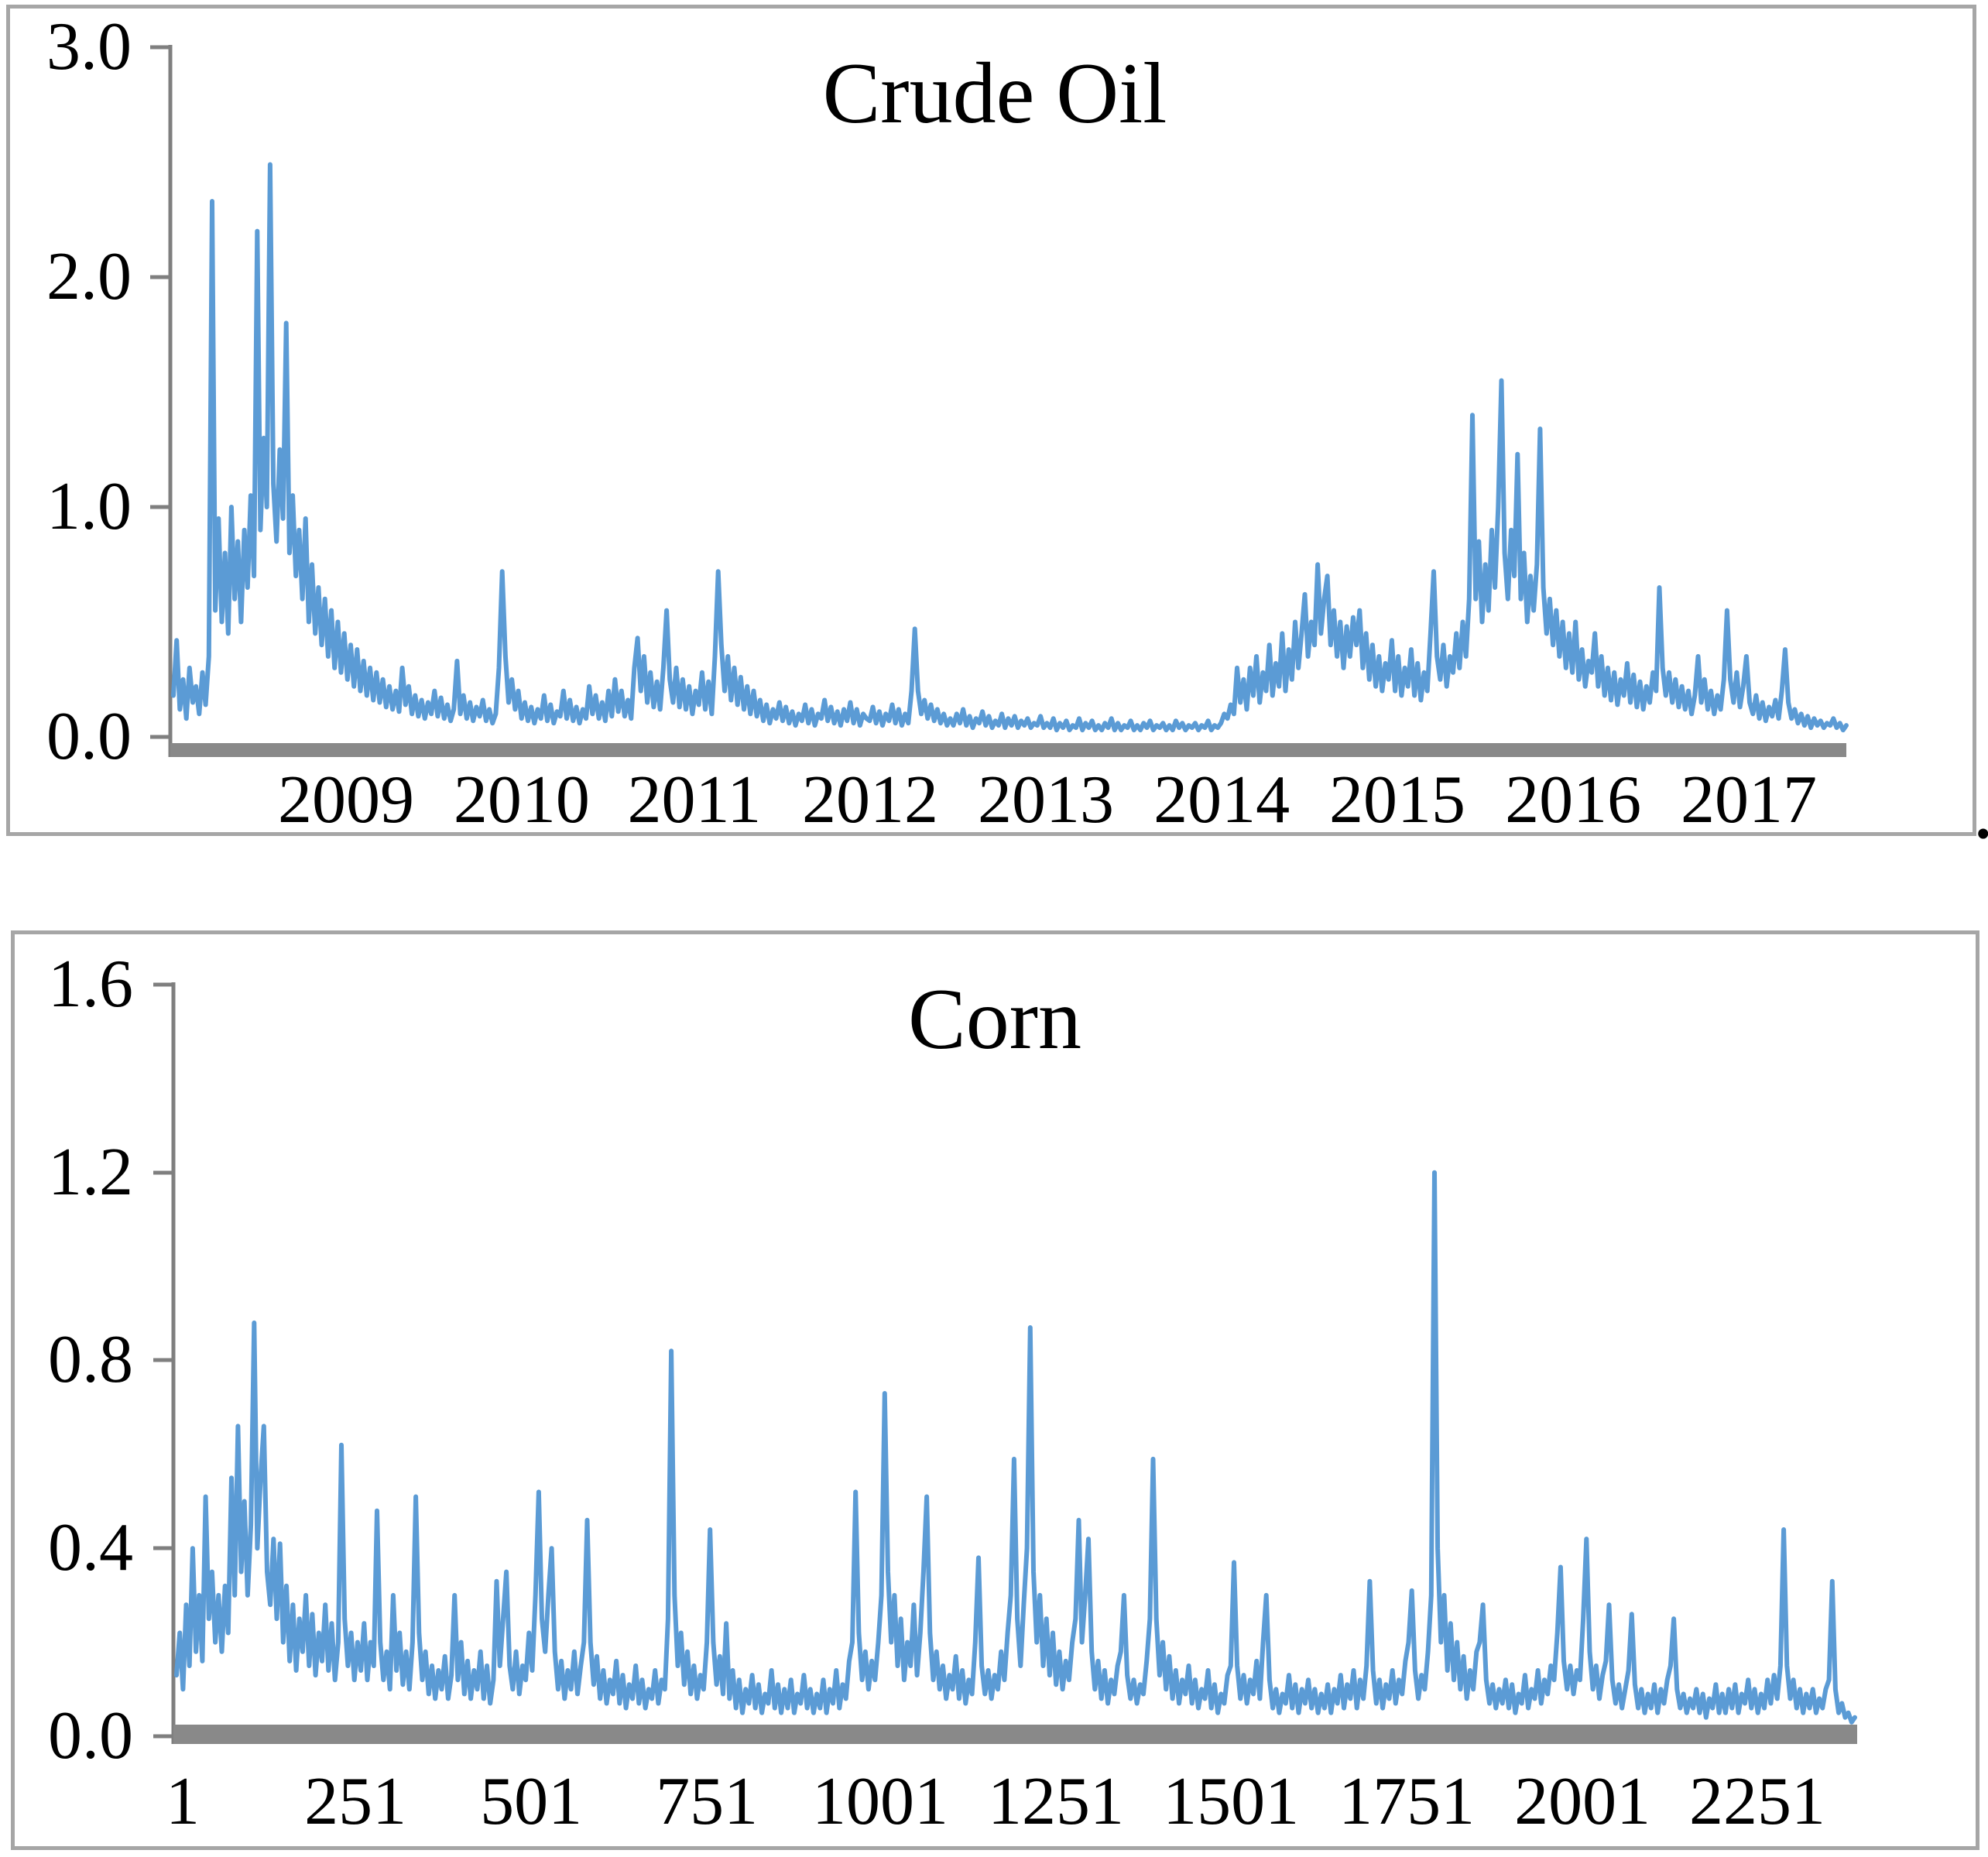 This screenshot has width=1988, height=1857. Describe the element at coordinates (707, 1801) in the screenshot. I see `x-tick-label: 751` at that location.